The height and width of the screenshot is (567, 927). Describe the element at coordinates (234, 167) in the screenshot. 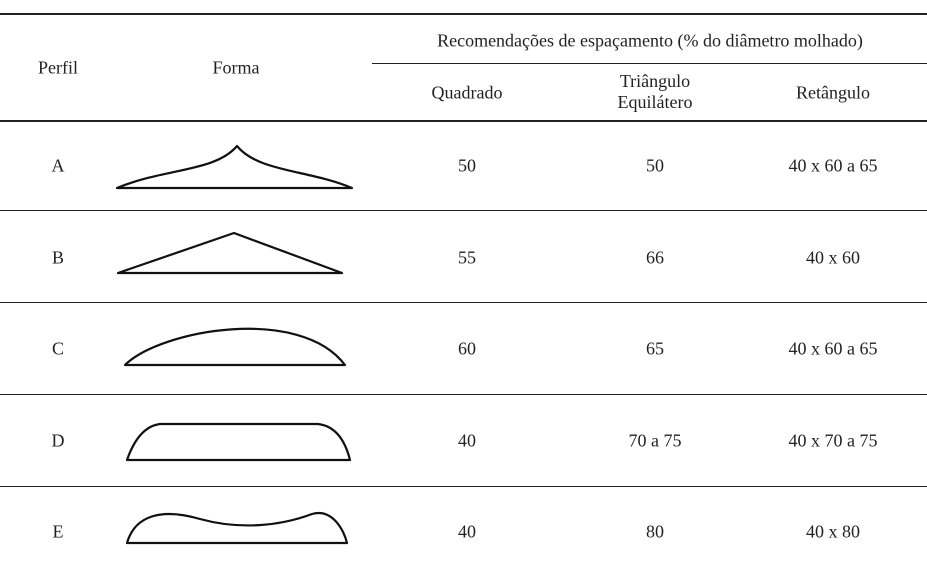

I see `shape-a` at that location.